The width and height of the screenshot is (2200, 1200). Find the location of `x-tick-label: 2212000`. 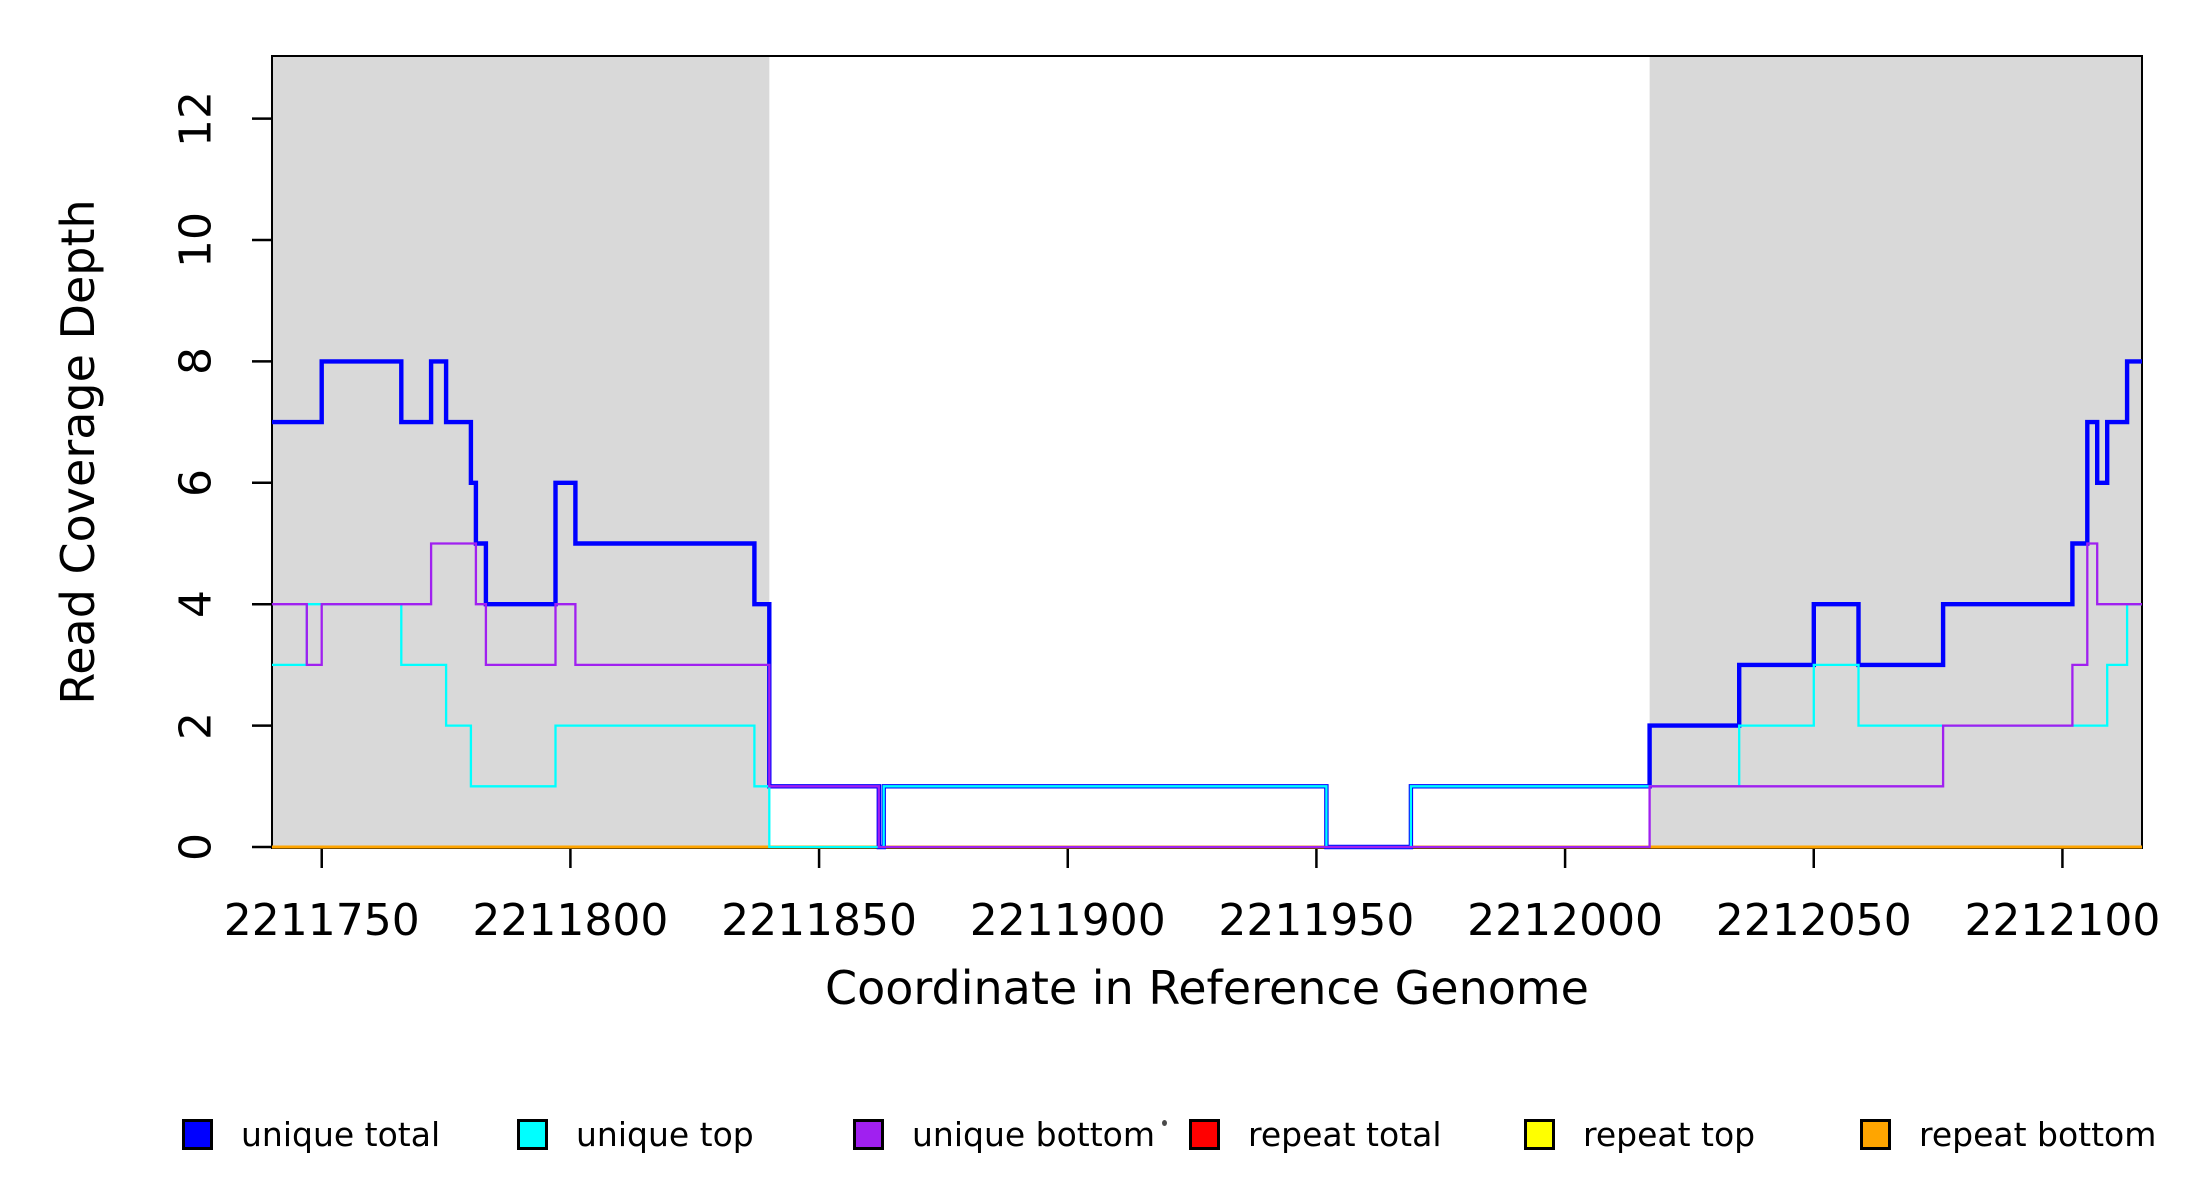

x-tick-label: 2212000 is located at coordinates (1565, 920).